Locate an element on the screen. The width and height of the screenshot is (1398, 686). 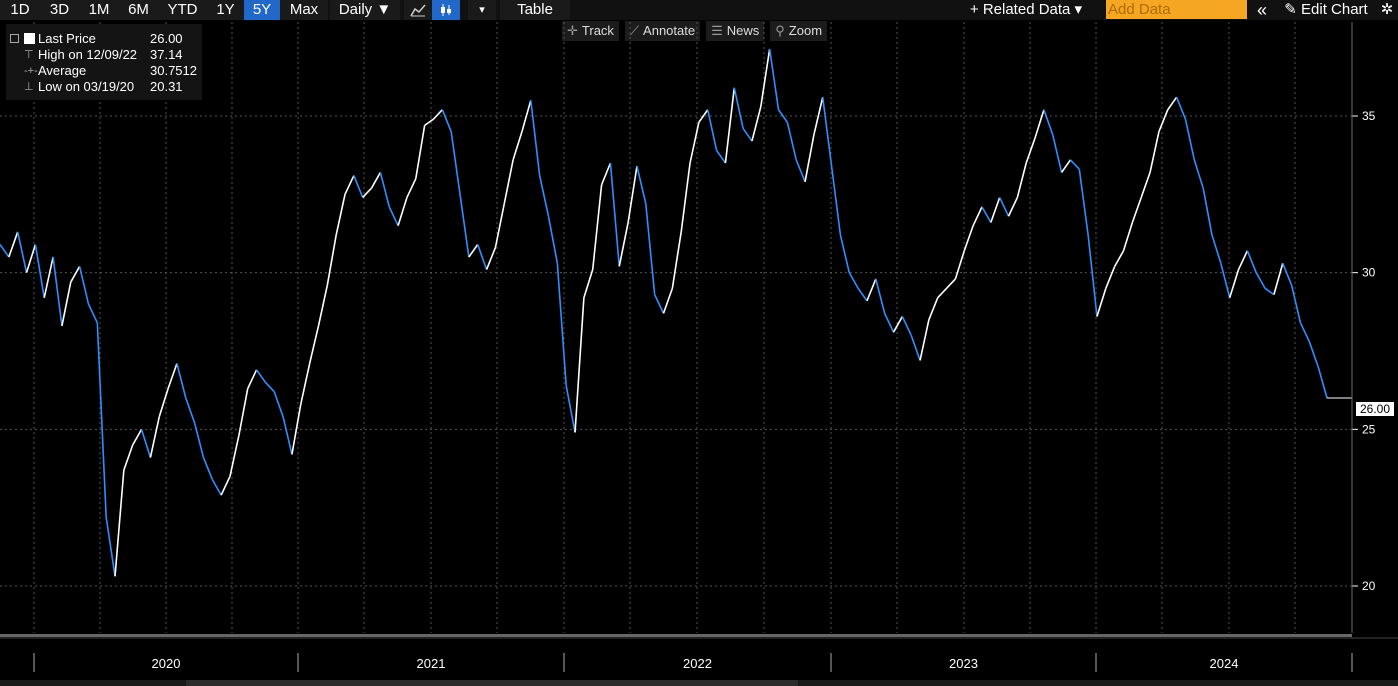
related-data-dropdown: + Related Data ▾ is located at coordinates (1026, 9).